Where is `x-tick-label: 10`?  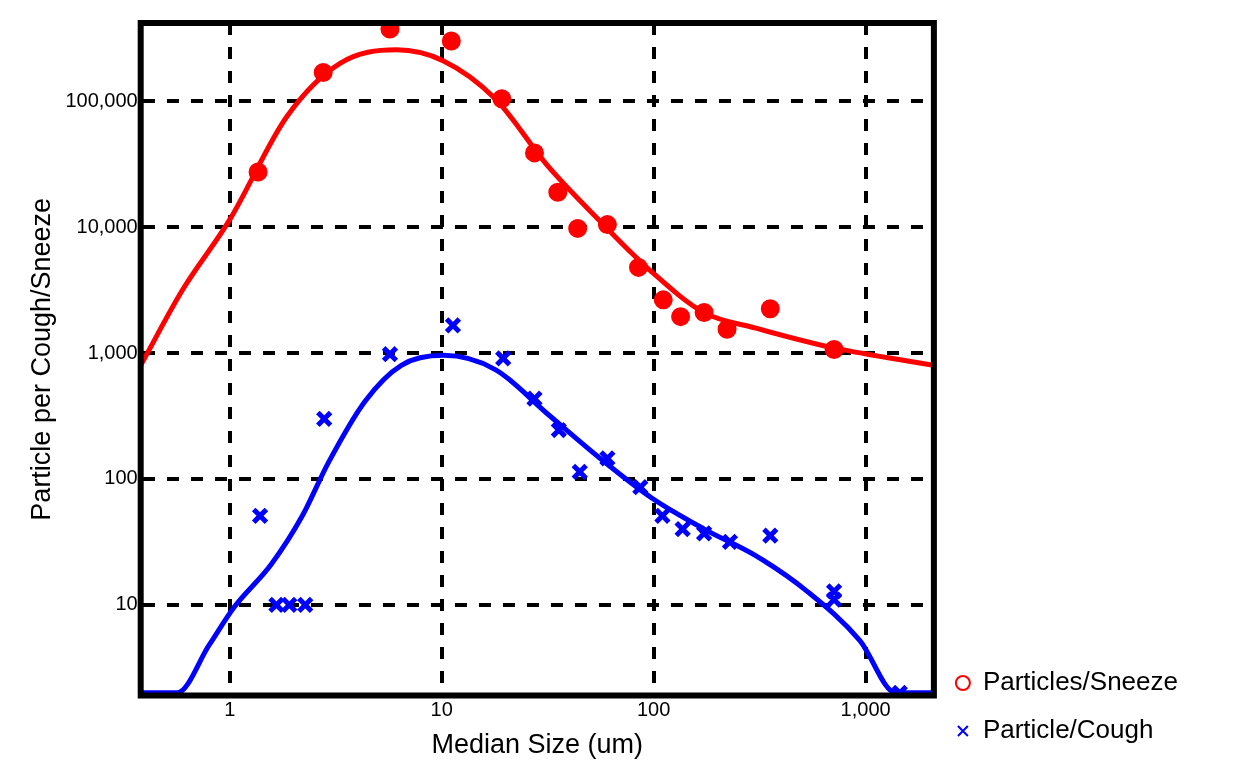
x-tick-label: 10 is located at coordinates (441, 709).